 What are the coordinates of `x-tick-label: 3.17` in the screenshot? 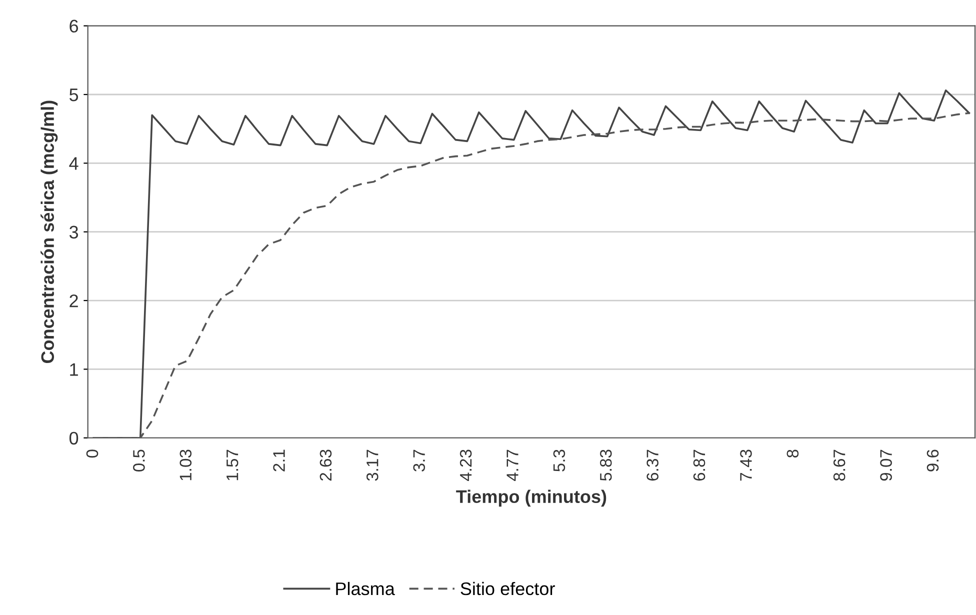 It's located at (372, 465).